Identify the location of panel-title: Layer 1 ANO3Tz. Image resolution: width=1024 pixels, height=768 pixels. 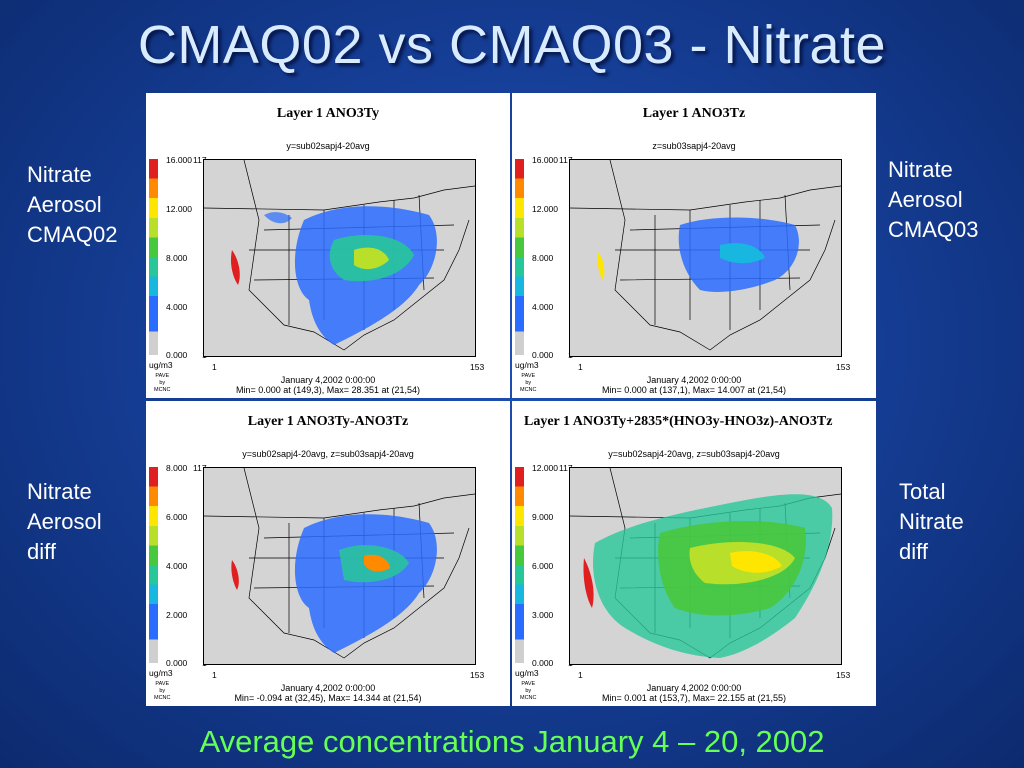
(694, 113).